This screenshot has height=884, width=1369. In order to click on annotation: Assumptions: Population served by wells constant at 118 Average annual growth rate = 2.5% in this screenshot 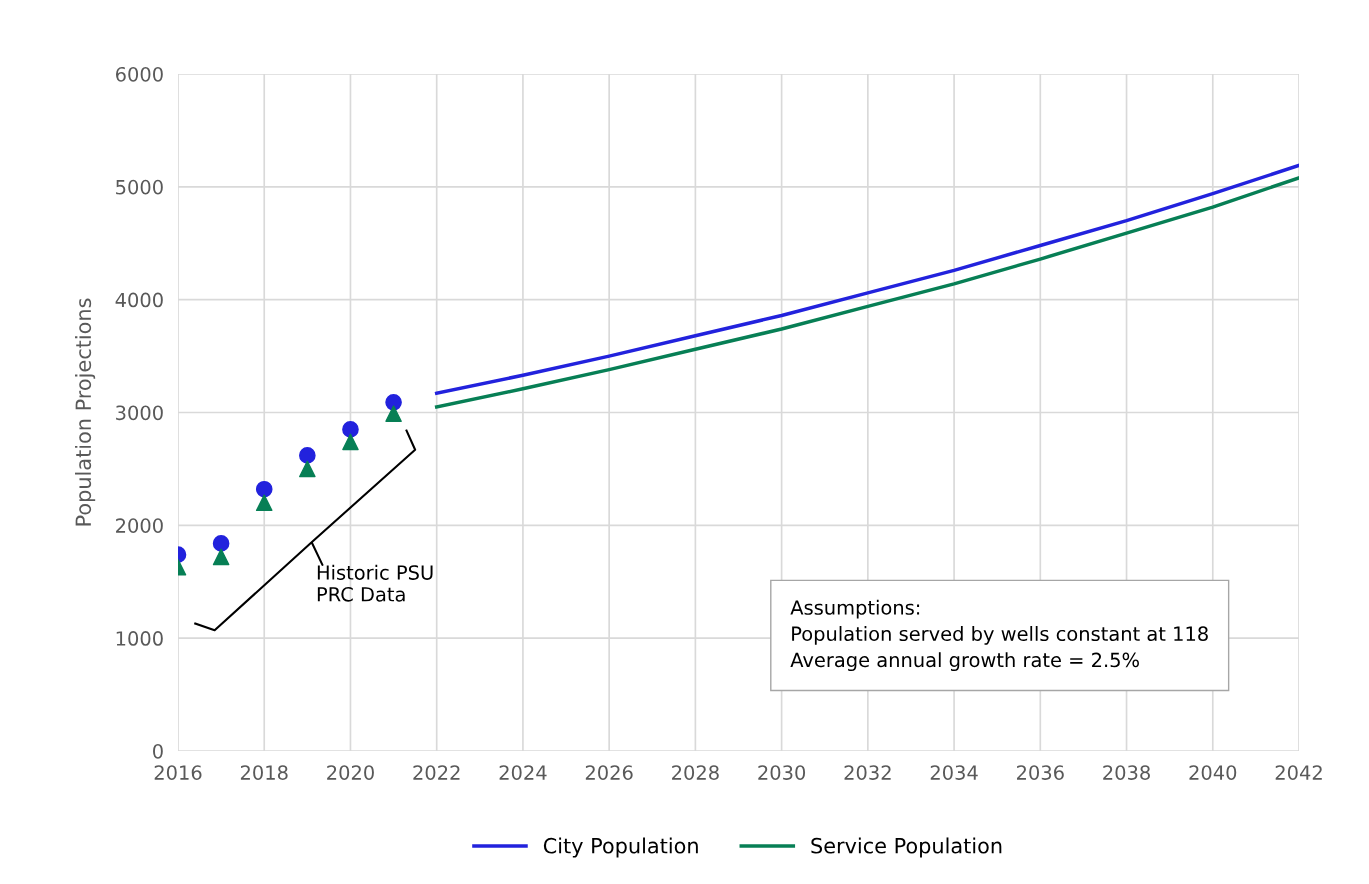, I will do `click(999, 635)`.